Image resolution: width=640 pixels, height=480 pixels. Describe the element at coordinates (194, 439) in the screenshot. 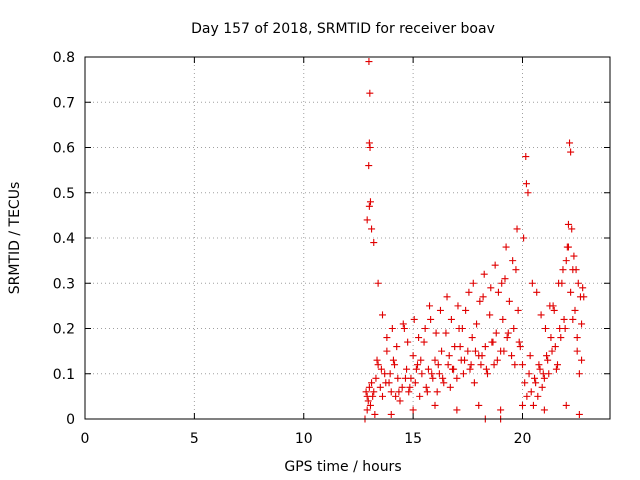

I see `x-tick-label: 5` at that location.